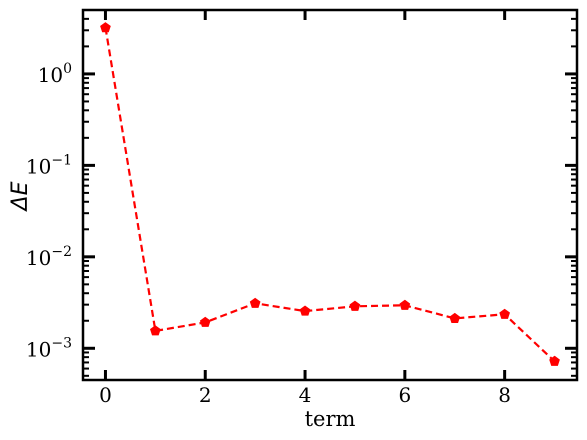  I want to click on y-tick-labels: 10⁻³ 10⁻² 10⁻¹ 10⁰, so click(49, 211).